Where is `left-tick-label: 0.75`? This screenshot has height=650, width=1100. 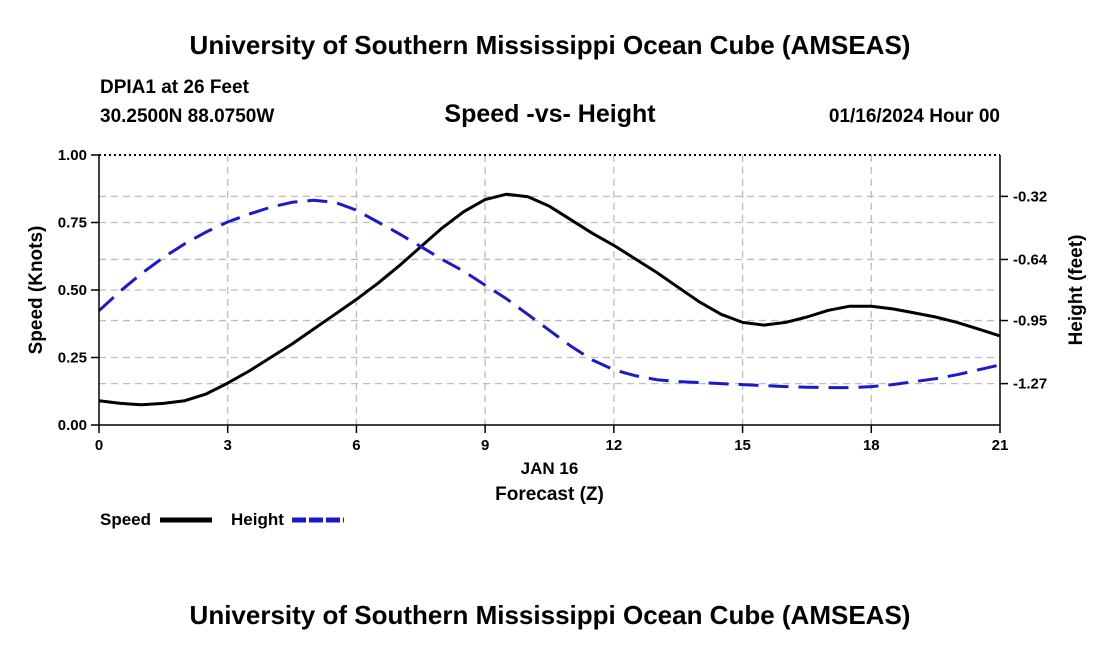
left-tick-label: 0.75 is located at coordinates (72, 223).